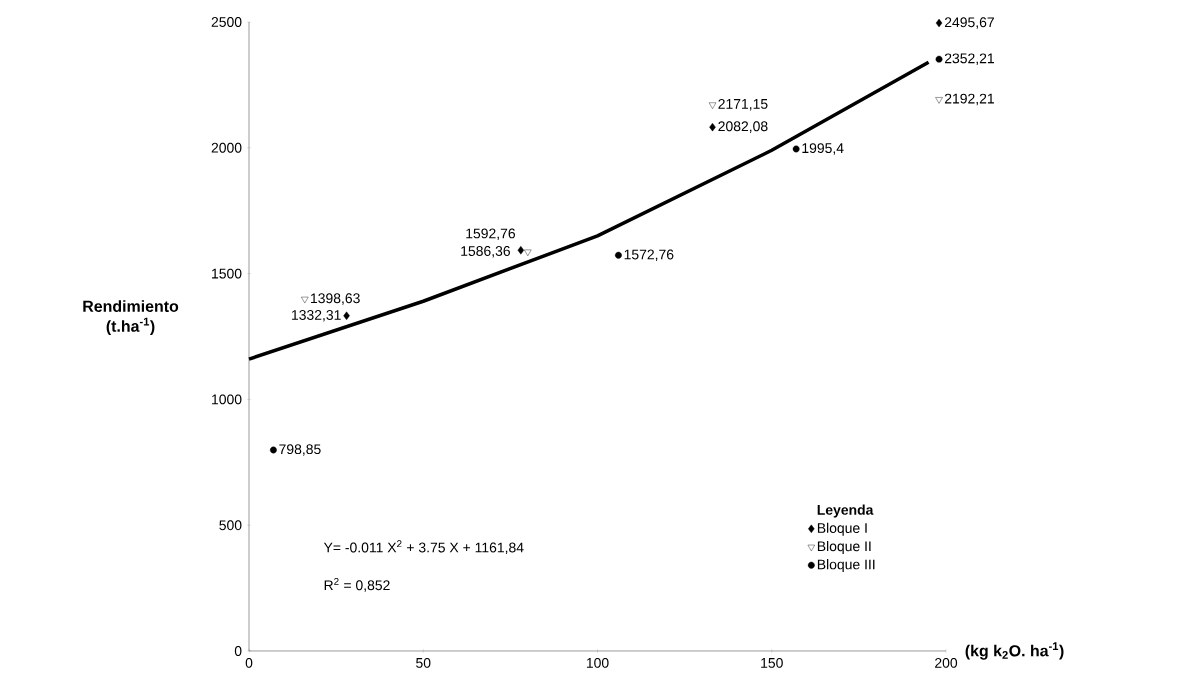 The height and width of the screenshot is (694, 1197). Describe the element at coordinates (969, 23) in the screenshot. I see `data-label: 2495,67` at that location.